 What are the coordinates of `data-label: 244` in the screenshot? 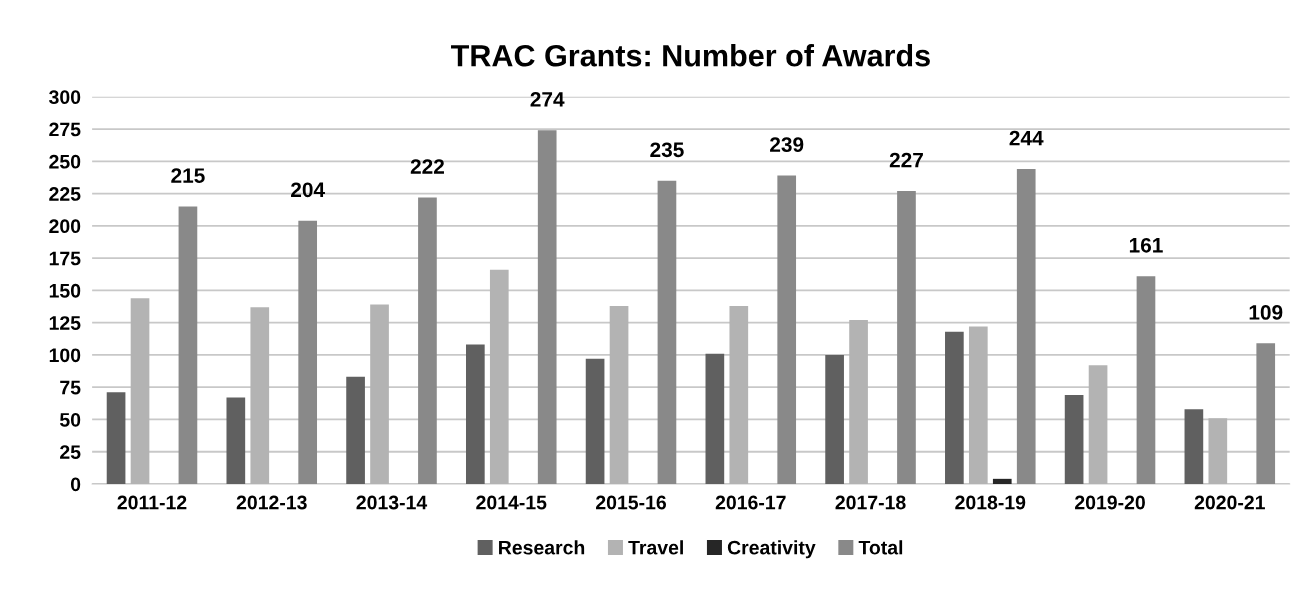 It's located at (1026, 138).